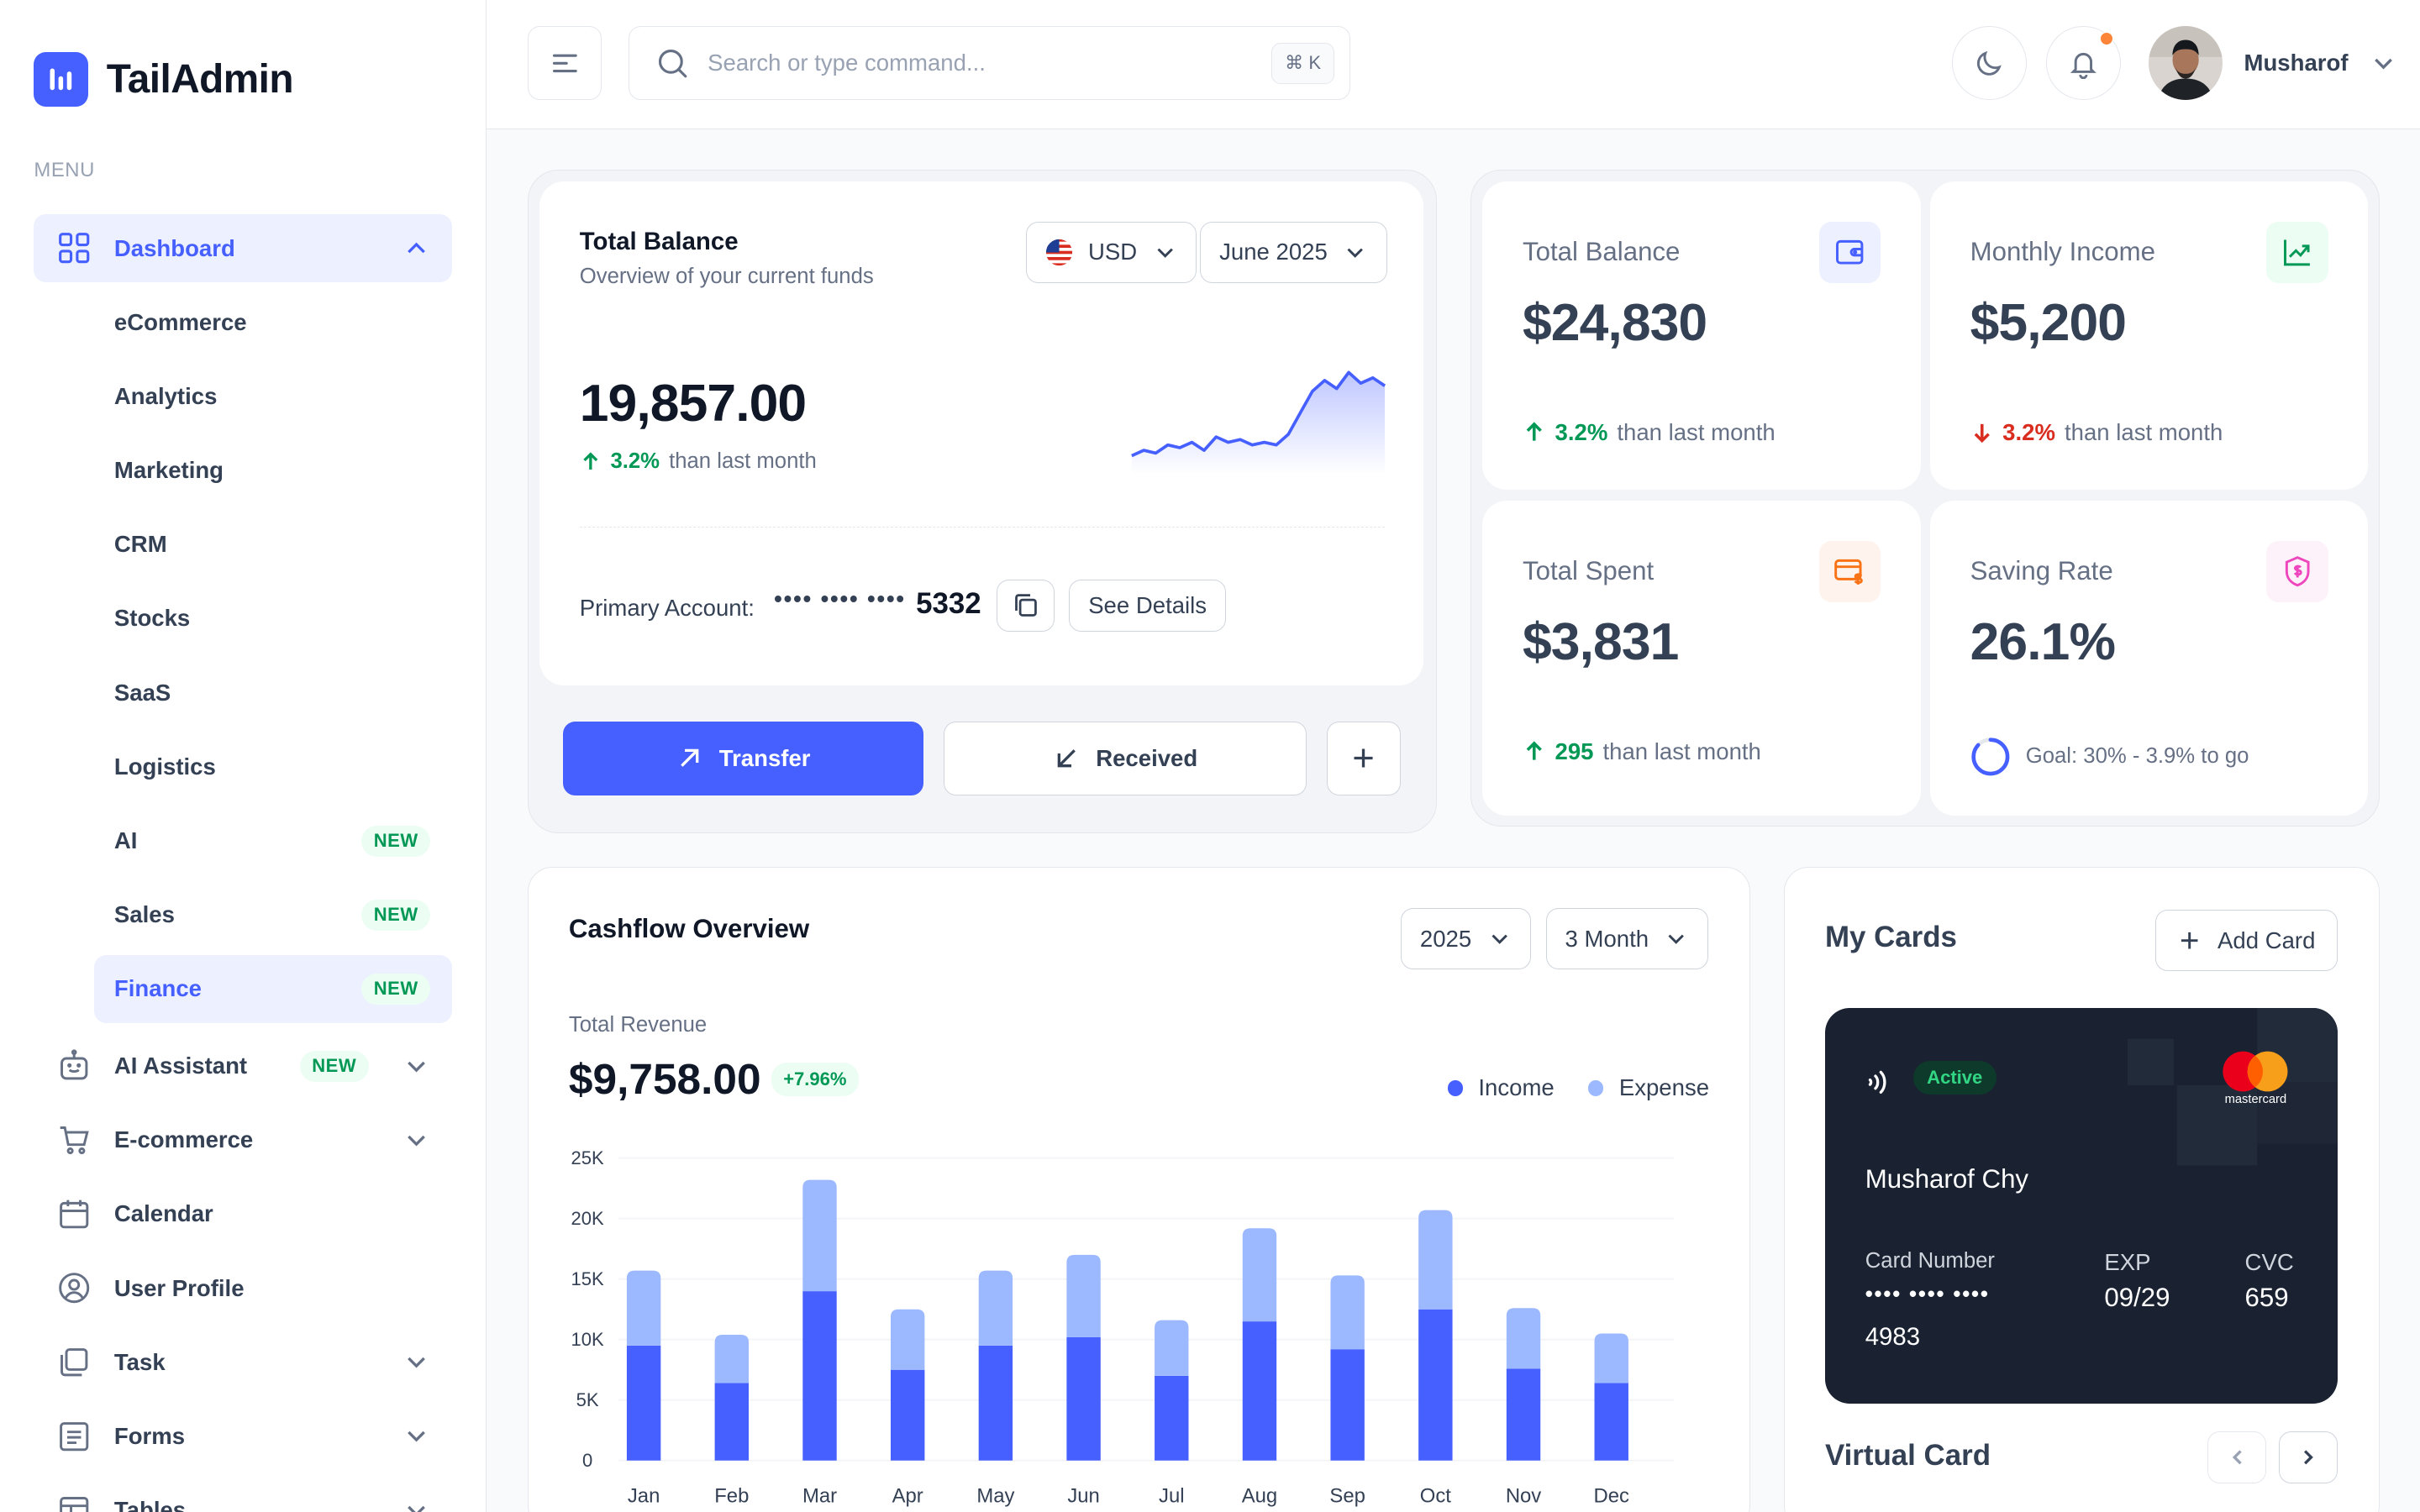 This screenshot has height=1512, width=2420. Describe the element at coordinates (1436, 1385) in the screenshot. I see `bar-income-oct` at that location.